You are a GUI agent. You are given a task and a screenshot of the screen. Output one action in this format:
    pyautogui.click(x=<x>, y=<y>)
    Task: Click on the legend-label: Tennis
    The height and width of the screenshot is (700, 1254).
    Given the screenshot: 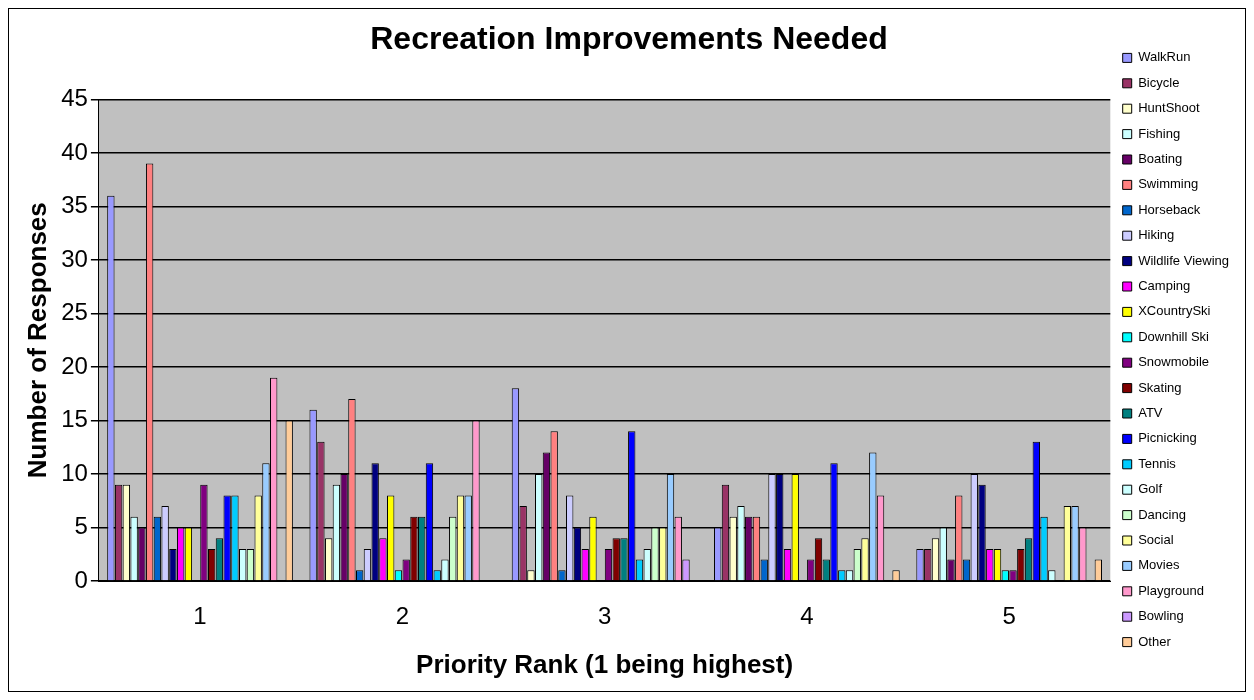 What is the action you would take?
    pyautogui.click(x=1157, y=463)
    